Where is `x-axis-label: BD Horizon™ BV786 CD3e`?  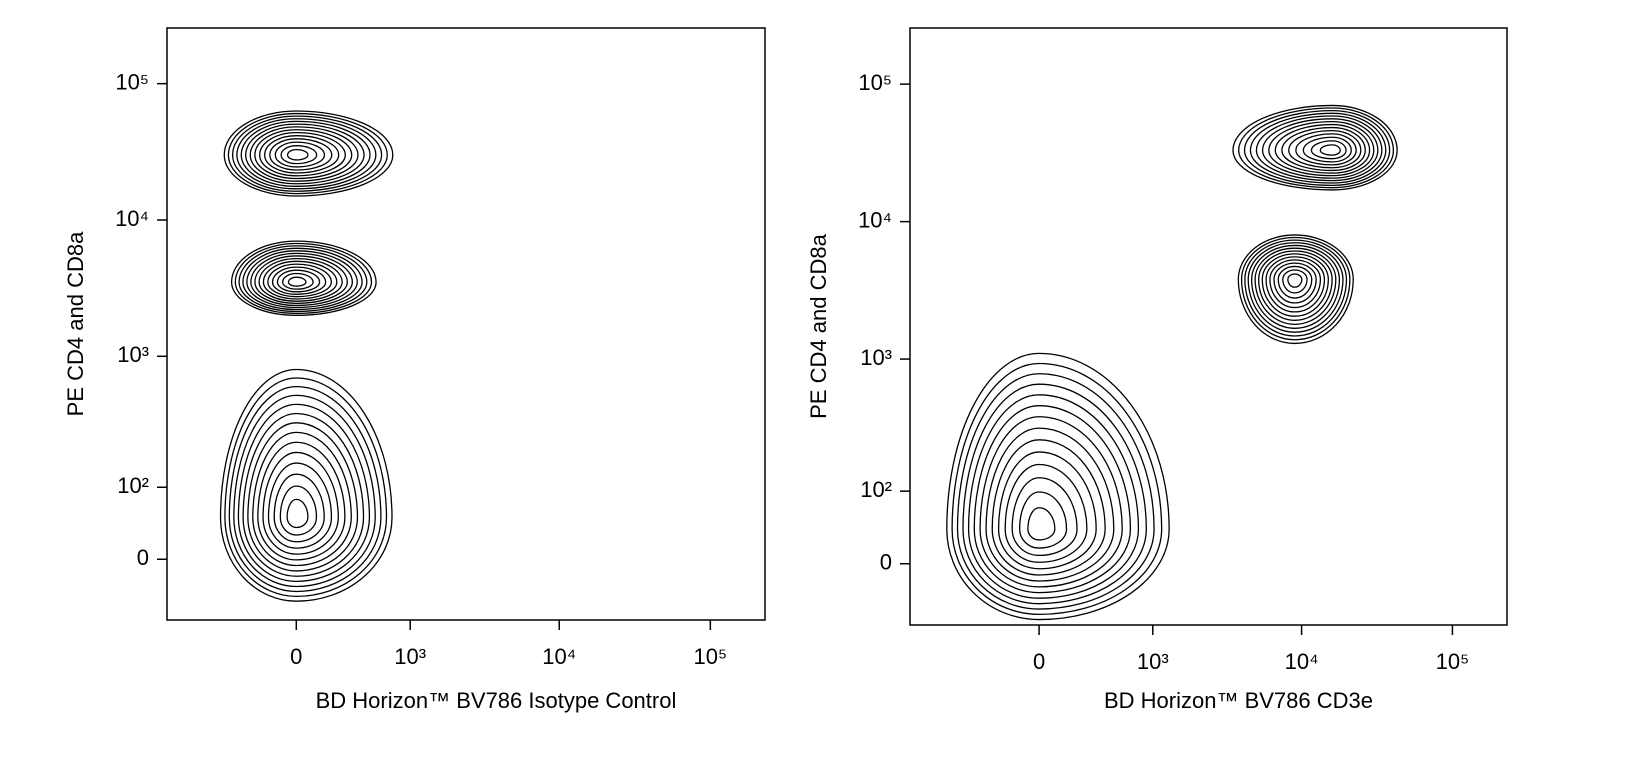 x-axis-label: BD Horizon™ BV786 CD3e is located at coordinates (1238, 700).